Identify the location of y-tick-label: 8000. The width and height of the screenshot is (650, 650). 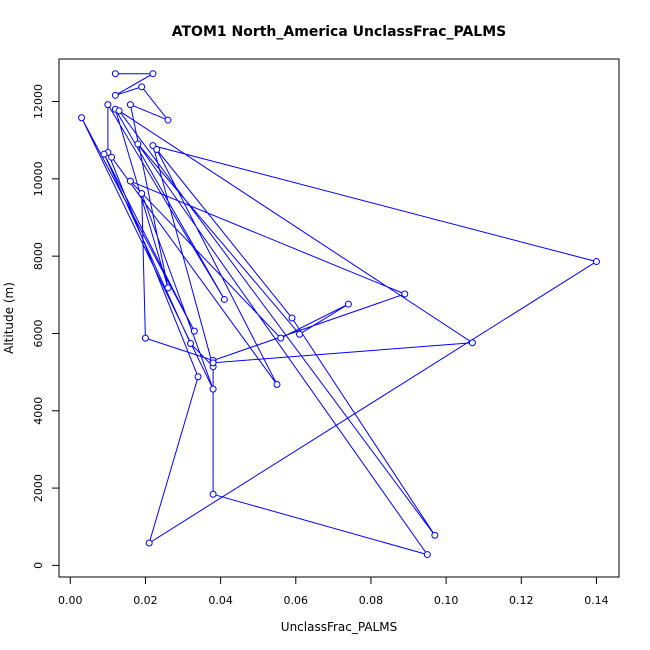
(38, 256).